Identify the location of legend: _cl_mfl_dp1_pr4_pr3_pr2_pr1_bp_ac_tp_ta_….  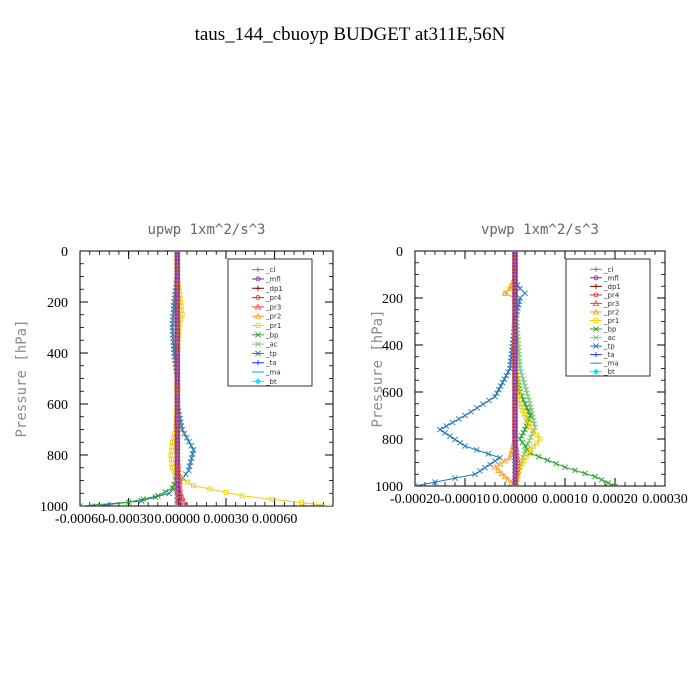
(608, 317).